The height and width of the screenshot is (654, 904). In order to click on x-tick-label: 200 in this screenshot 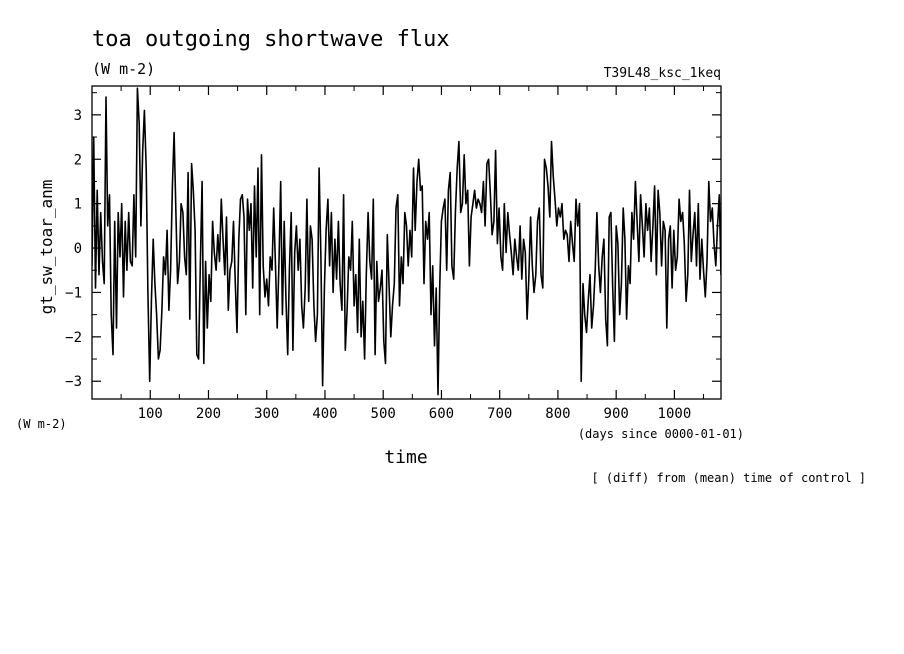, I will do `click(208, 414)`.